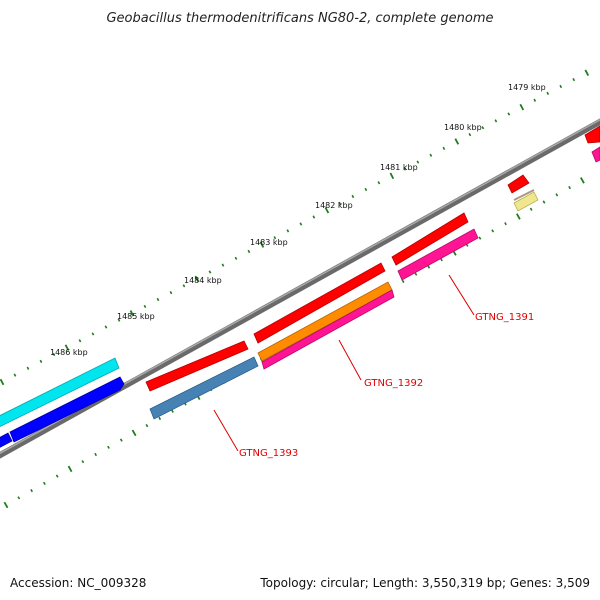 The height and width of the screenshot is (600, 600). What do you see at coordinates (504, 317) in the screenshot?
I see `gene-label-1391: GTNG_1391` at bounding box center [504, 317].